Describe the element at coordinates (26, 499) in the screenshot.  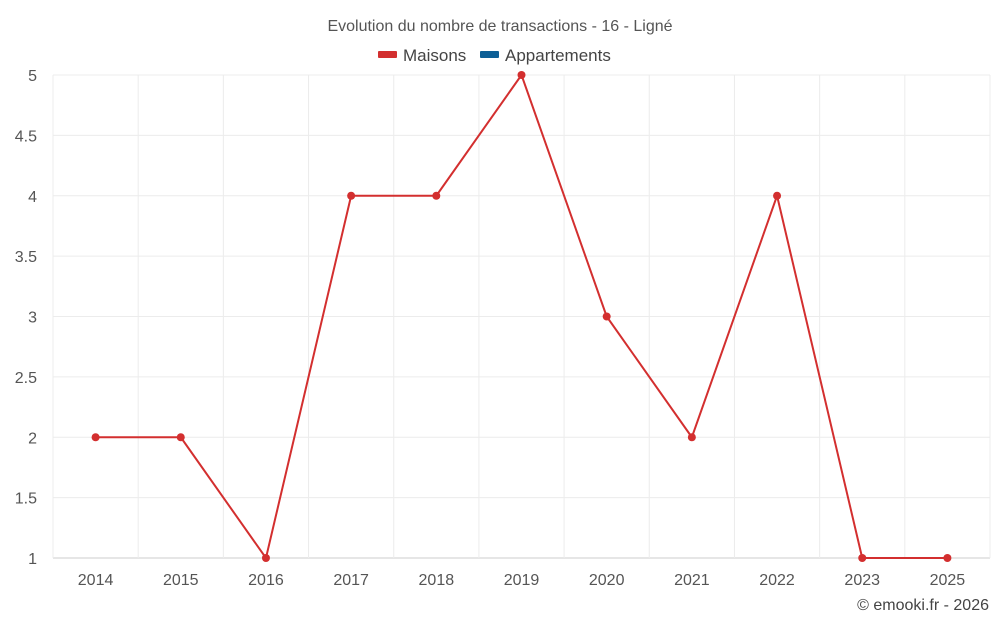
I see `y-tick-label: 1.5` at that location.